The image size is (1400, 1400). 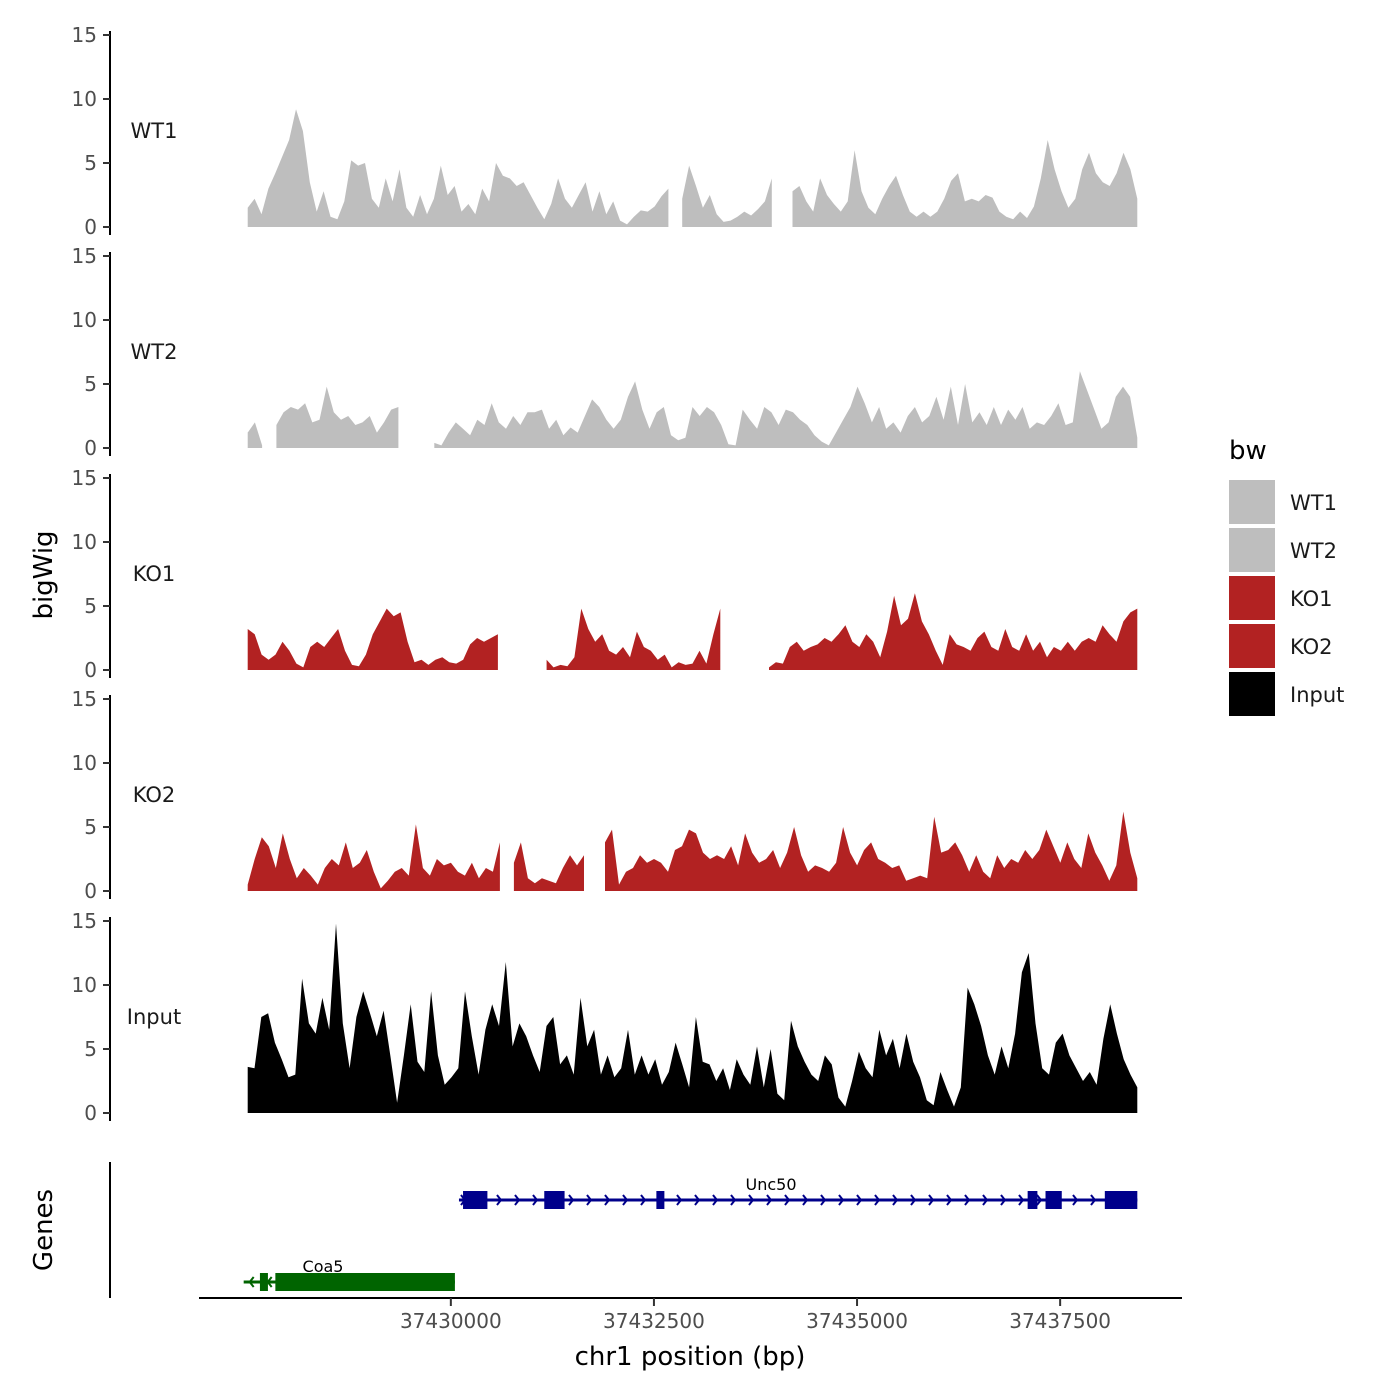 What do you see at coordinates (623, 1230) in the screenshot?
I see `gene-track: Unc50 Coa5` at bounding box center [623, 1230].